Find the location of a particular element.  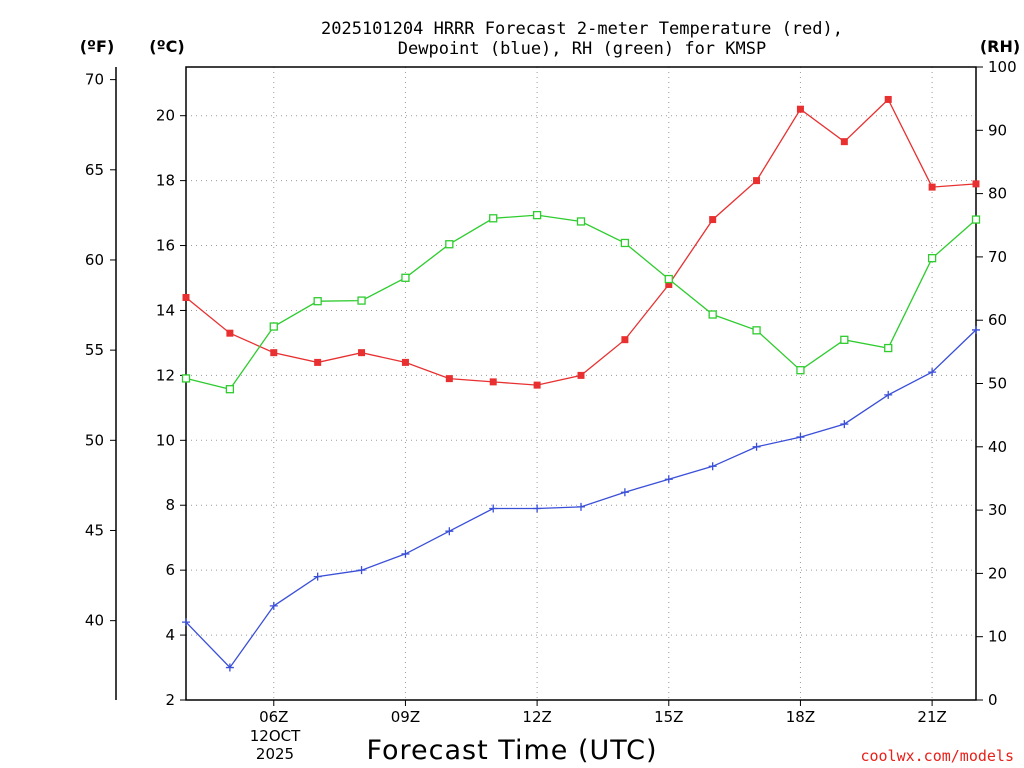

rh-tick-label: 70 is located at coordinates (997, 257).